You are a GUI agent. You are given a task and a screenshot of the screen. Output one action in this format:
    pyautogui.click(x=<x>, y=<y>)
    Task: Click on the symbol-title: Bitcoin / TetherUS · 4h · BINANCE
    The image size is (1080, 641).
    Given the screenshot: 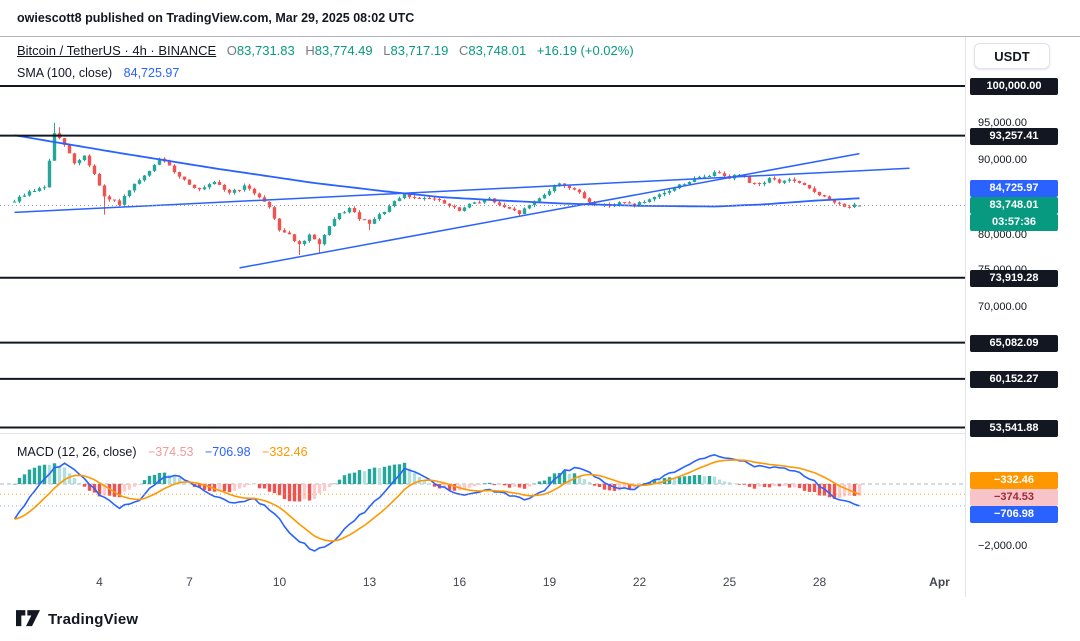 What is the action you would take?
    pyautogui.click(x=117, y=50)
    